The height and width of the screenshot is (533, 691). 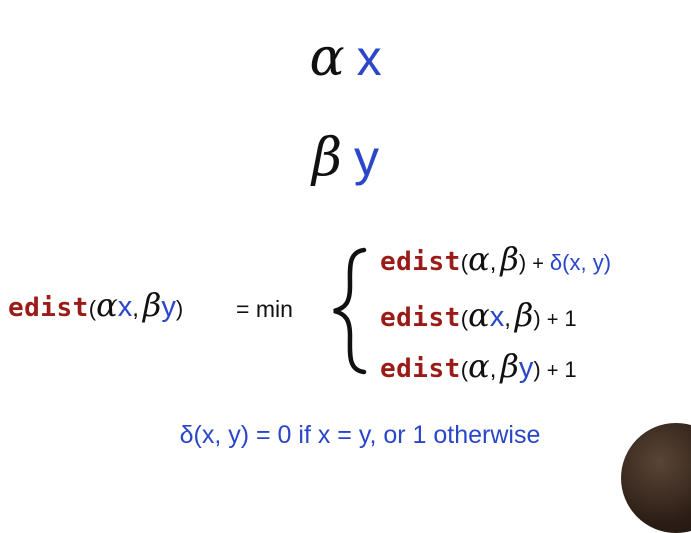 What do you see at coordinates (350, 311) in the screenshot?
I see `curly-brace` at bounding box center [350, 311].